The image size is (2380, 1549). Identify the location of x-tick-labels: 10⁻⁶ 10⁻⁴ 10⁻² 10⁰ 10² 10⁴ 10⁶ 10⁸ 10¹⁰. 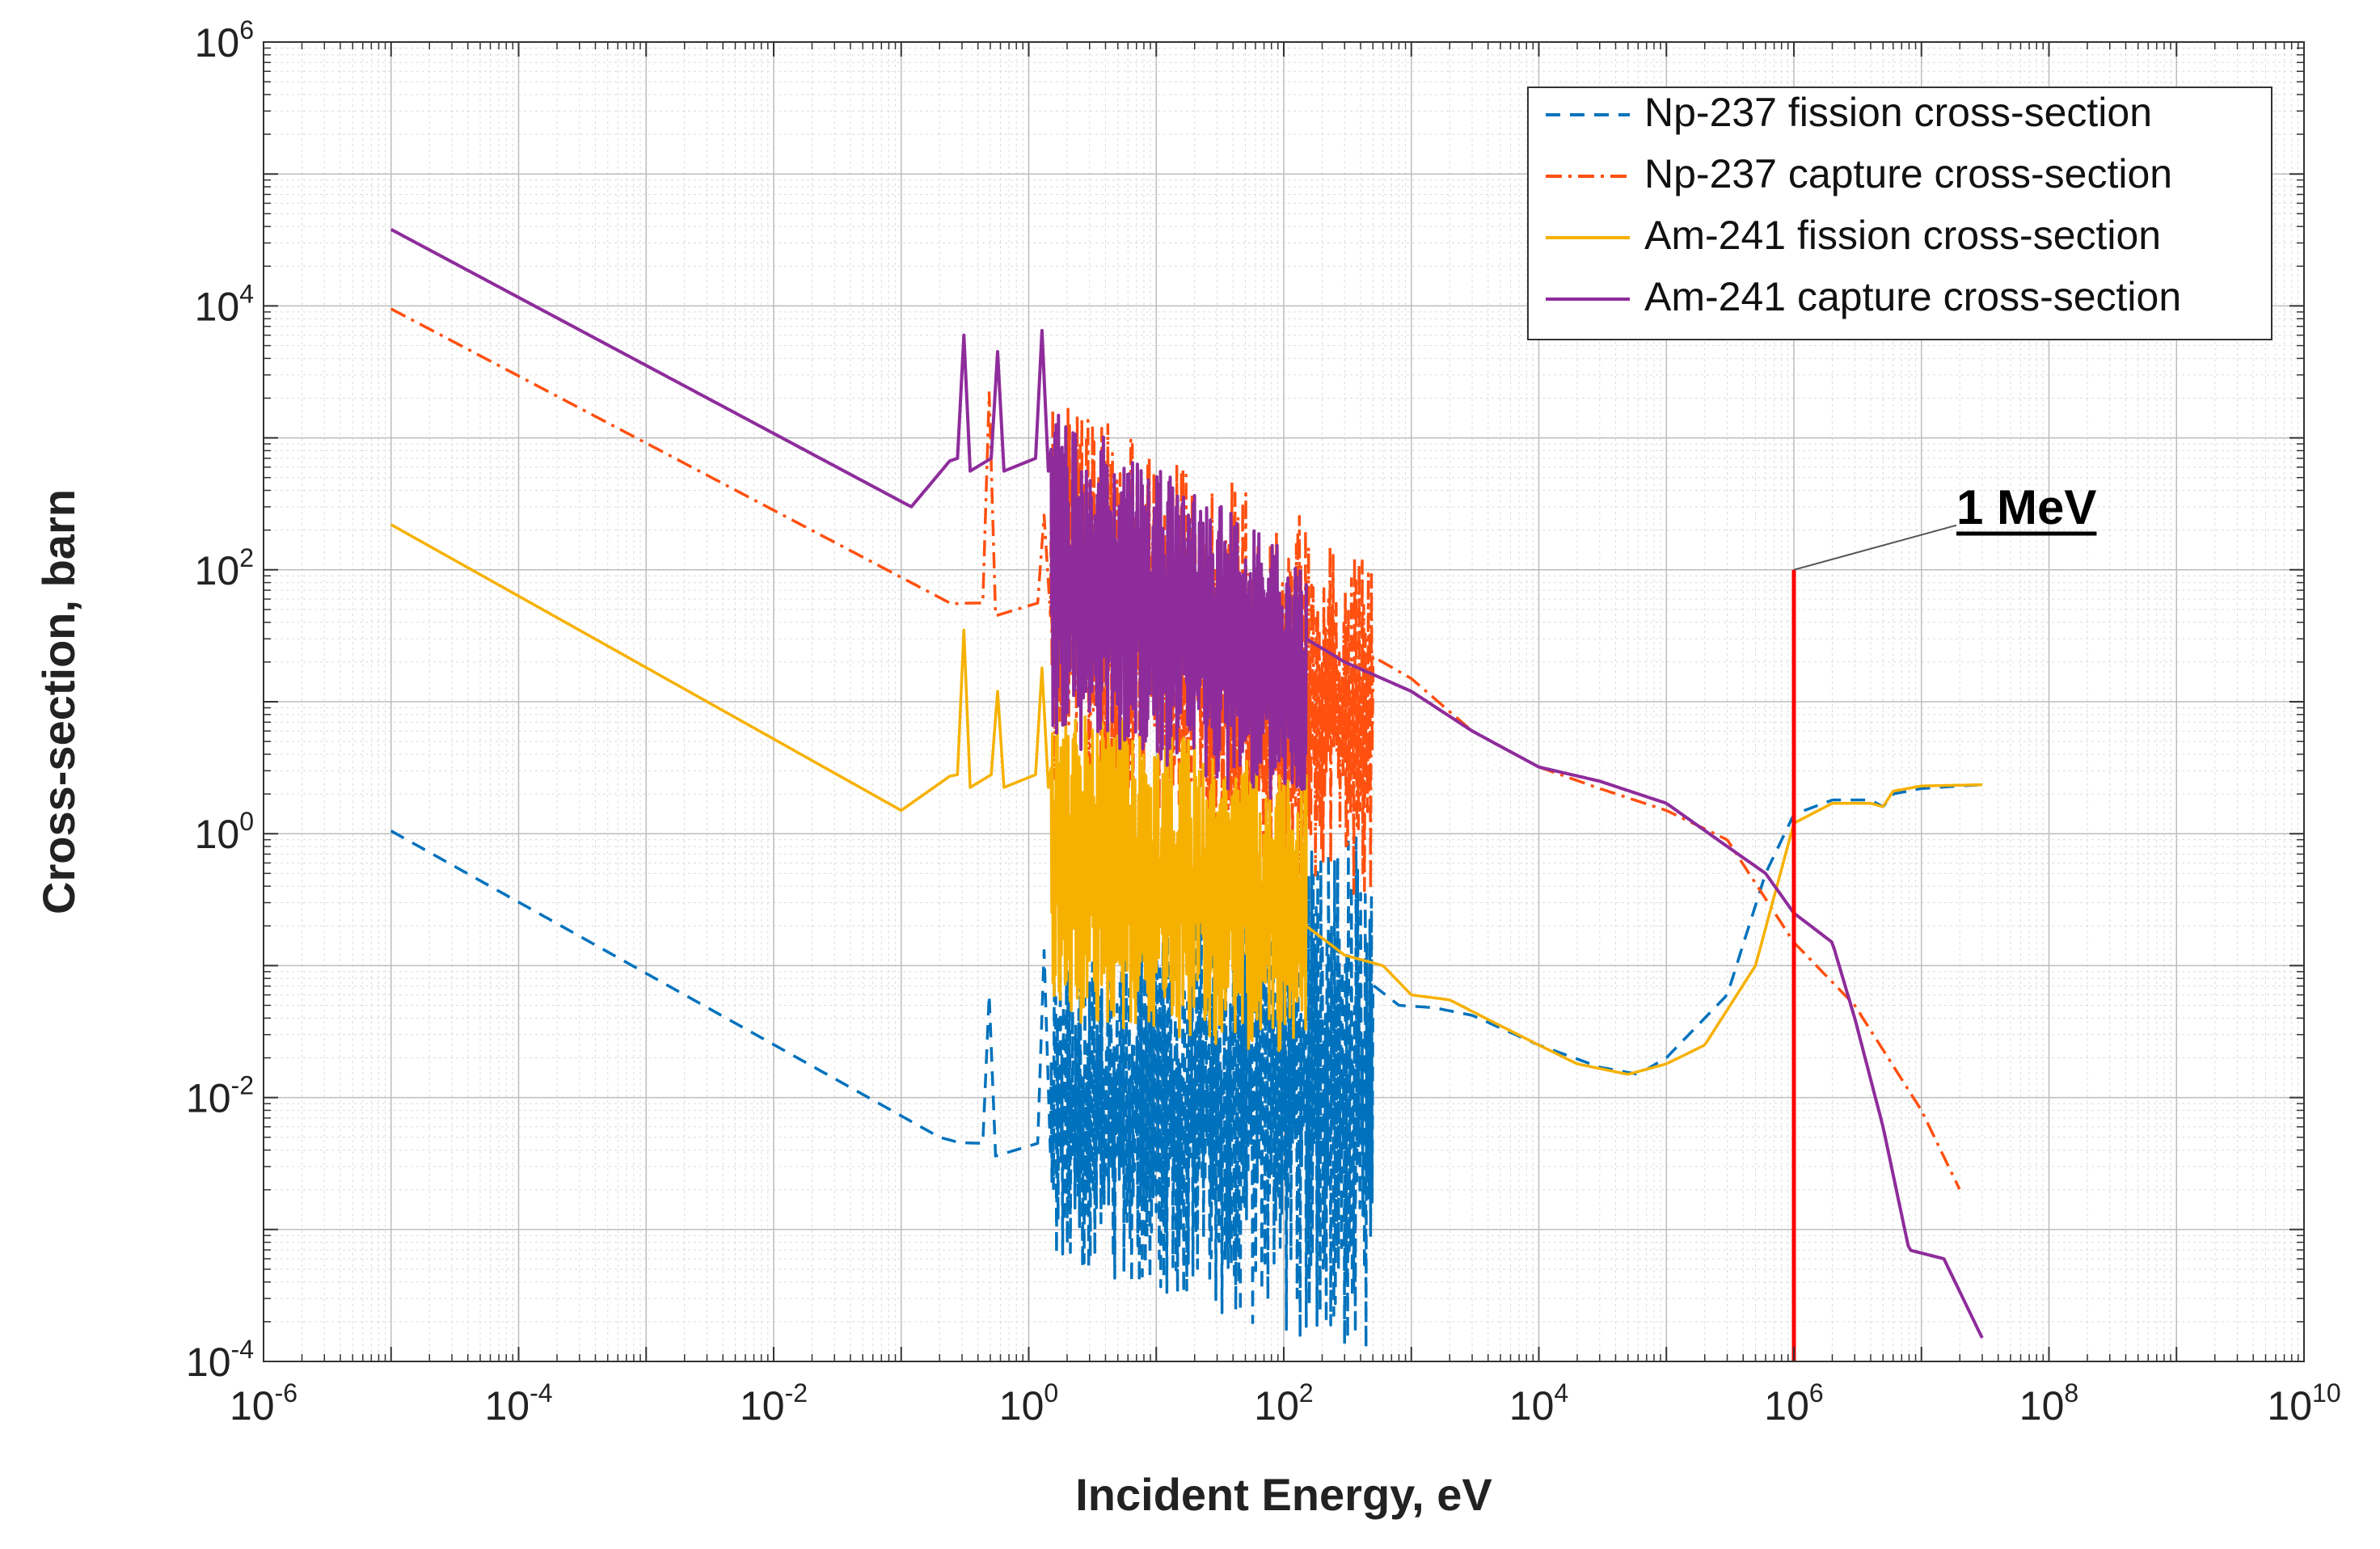
(1285, 1403).